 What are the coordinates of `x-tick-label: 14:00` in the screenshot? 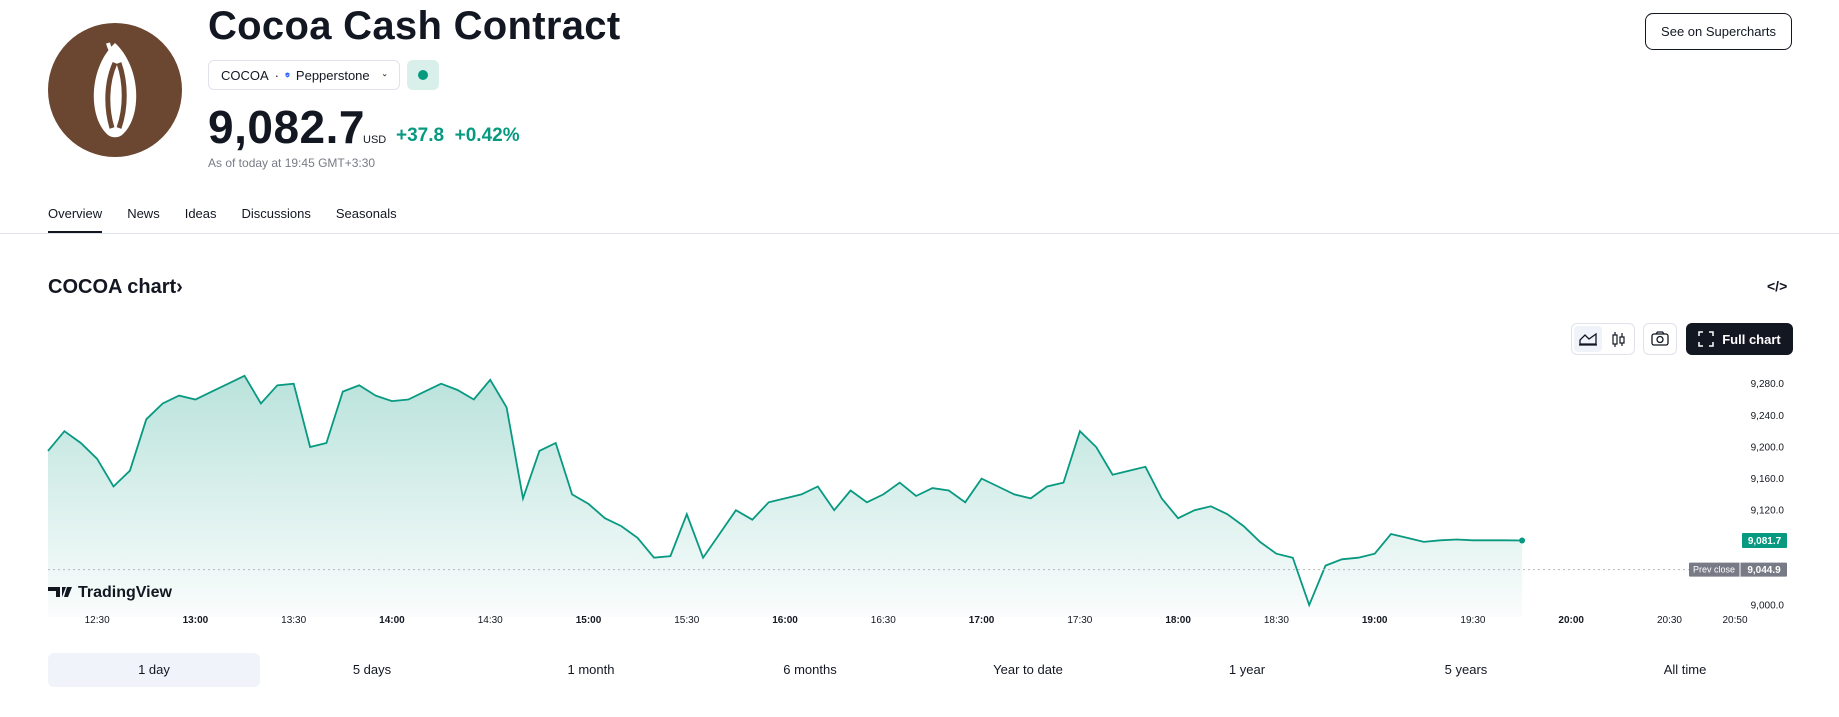 It's located at (392, 620).